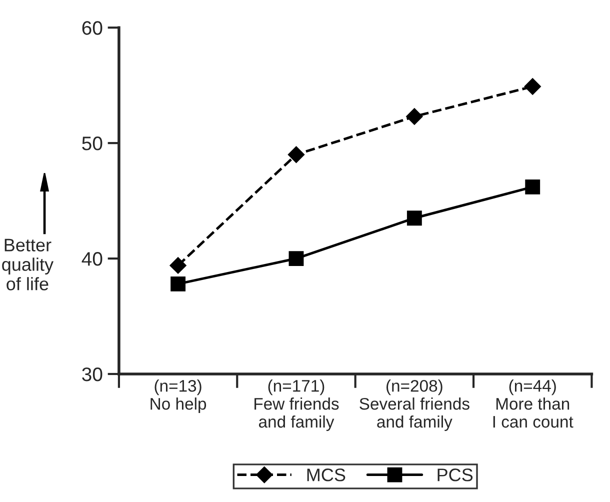 The width and height of the screenshot is (610, 502). I want to click on x-tick-label: (n=13) No help, so click(178, 397).